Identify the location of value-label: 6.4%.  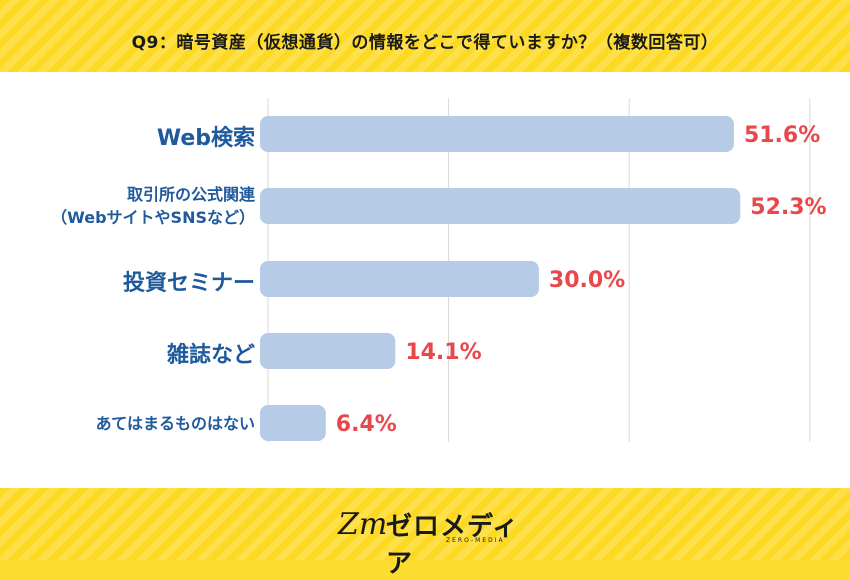
(366, 424).